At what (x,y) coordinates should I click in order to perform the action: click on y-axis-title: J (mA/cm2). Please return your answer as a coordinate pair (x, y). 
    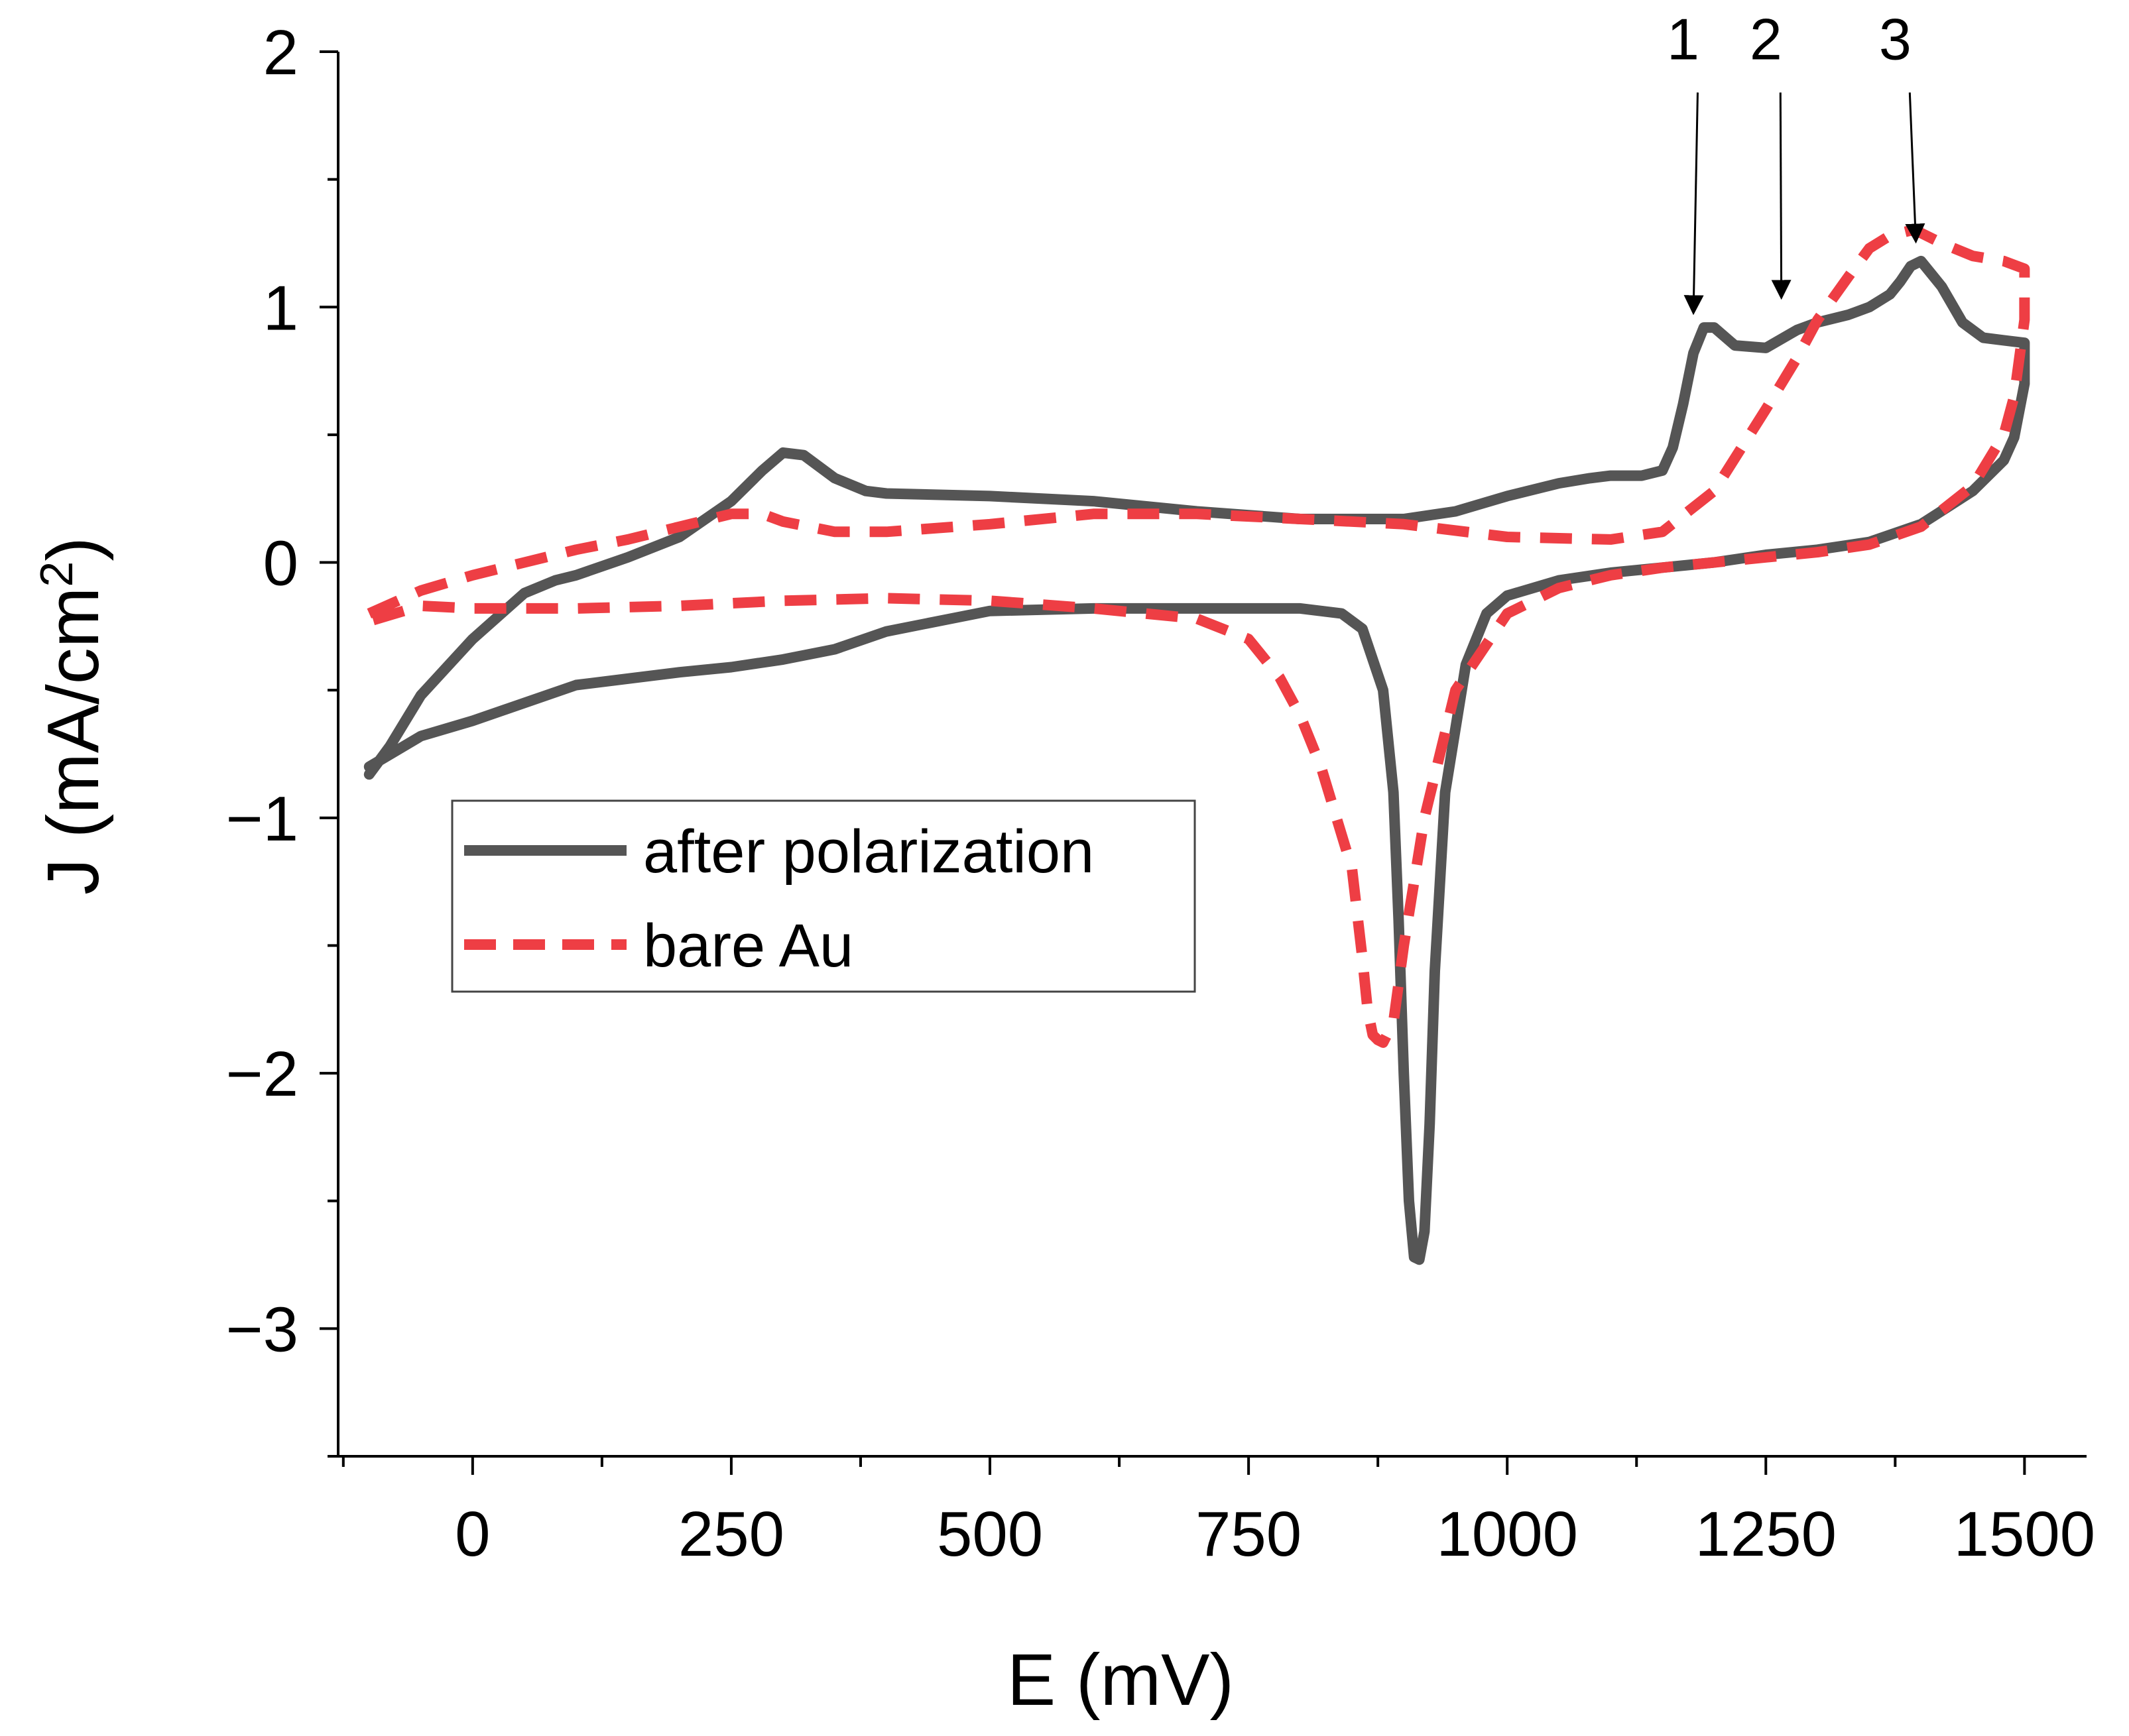
    Looking at the image, I should click on (72, 716).